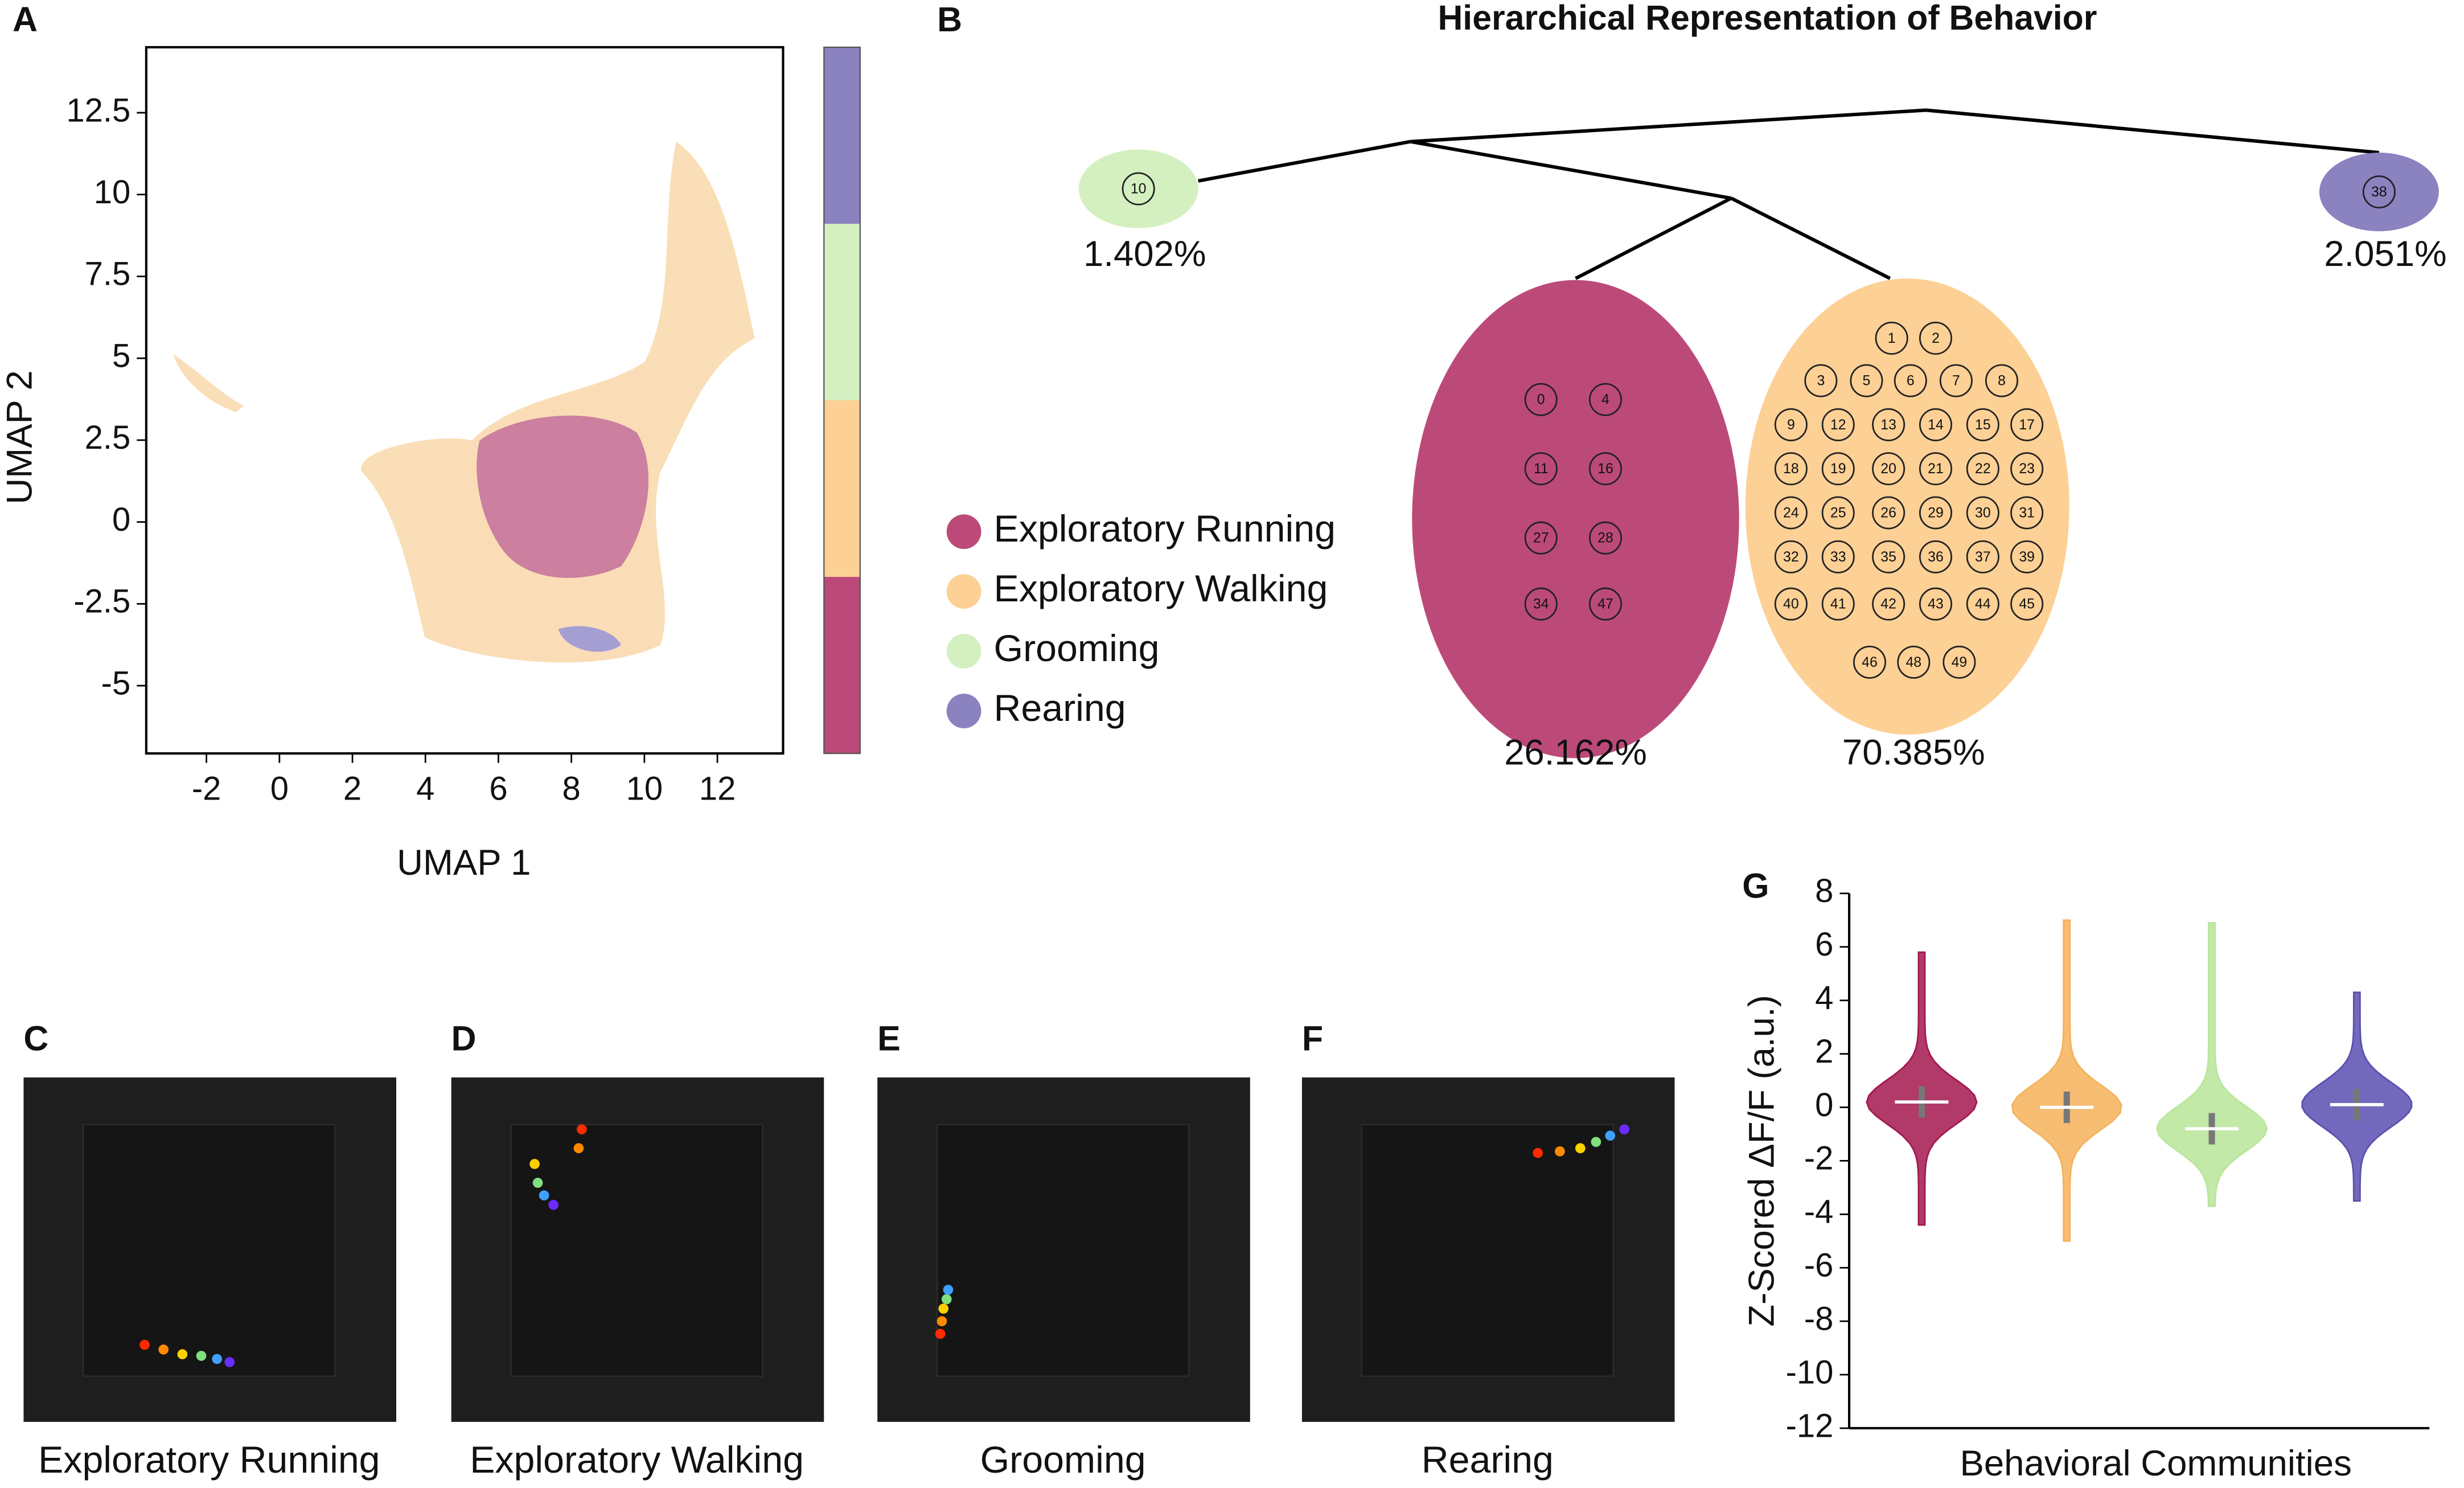 This screenshot has height=1488, width=2464. I want to click on x-tick-label: 6, so click(498, 789).